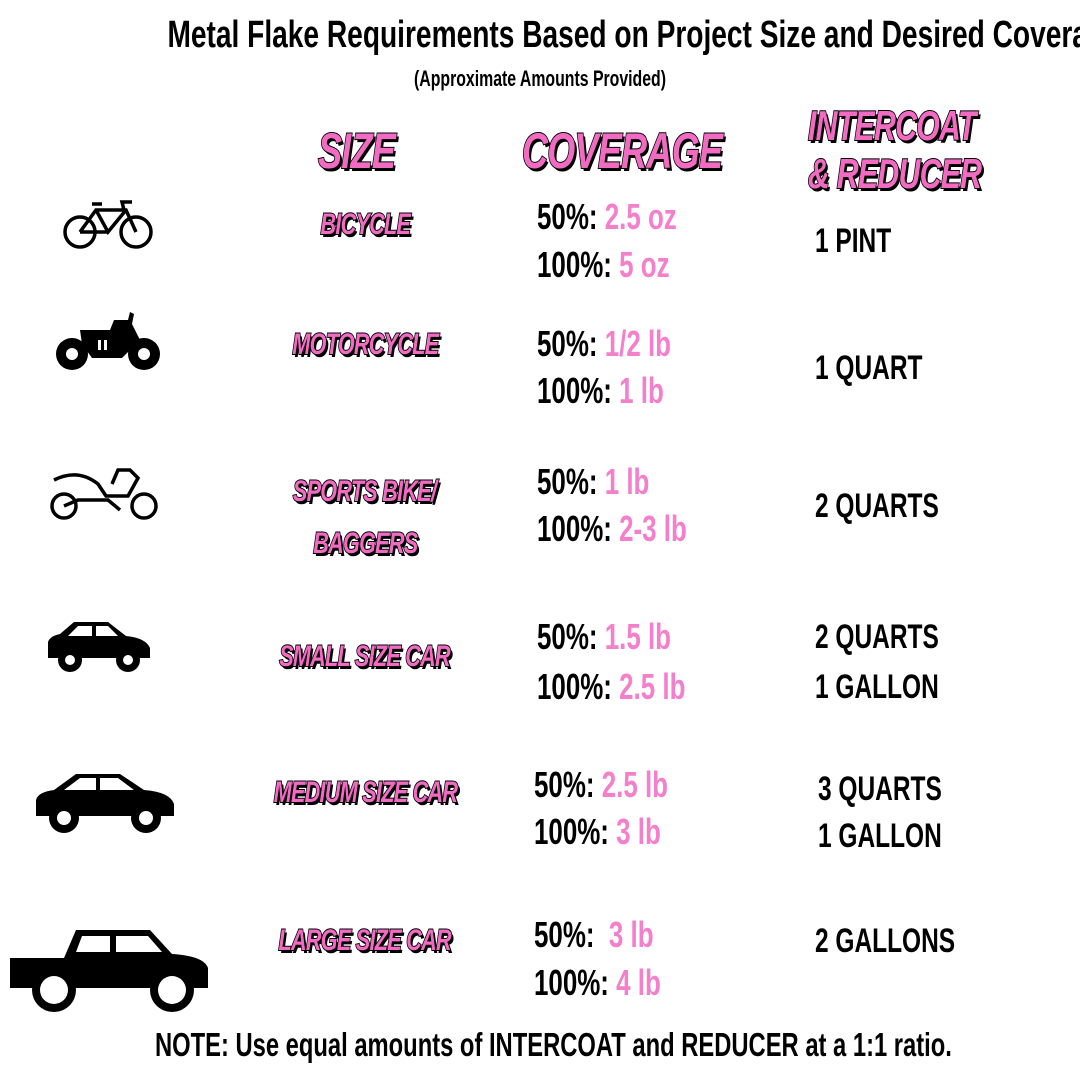 This screenshot has width=1080, height=1080. I want to click on coverage-50-large-car: 50%: 3 lb, so click(594, 934).